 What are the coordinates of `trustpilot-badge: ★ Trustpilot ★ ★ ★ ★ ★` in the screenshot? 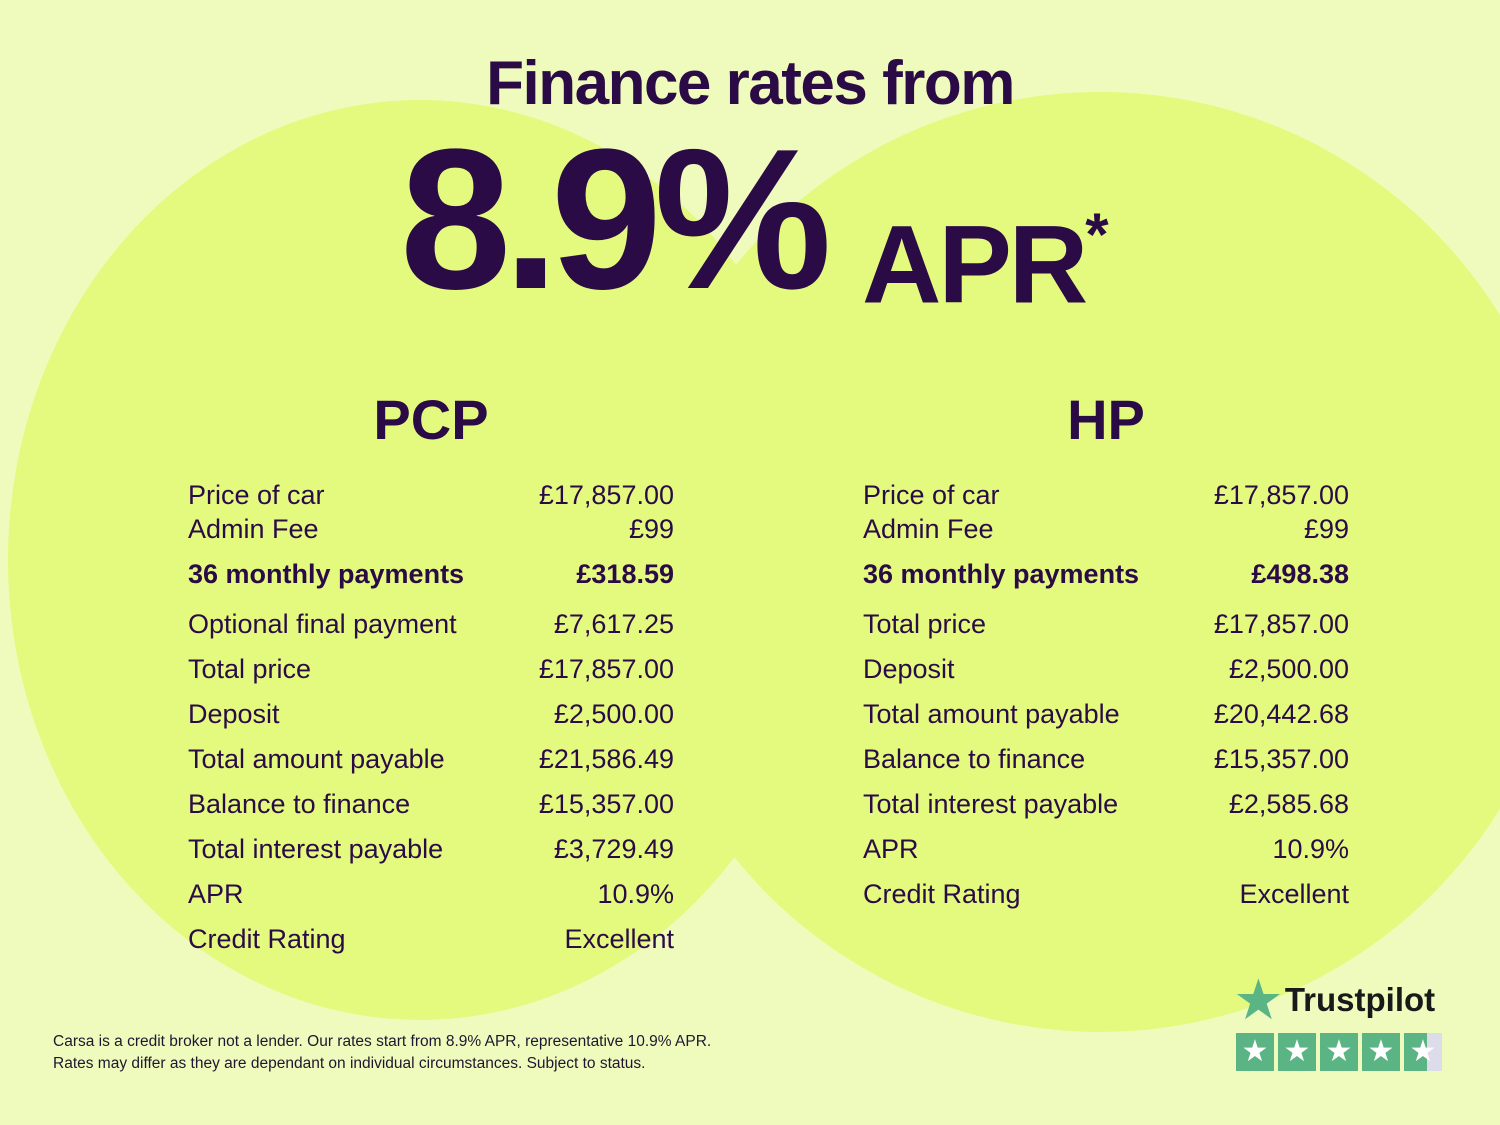 It's located at (1339, 1023).